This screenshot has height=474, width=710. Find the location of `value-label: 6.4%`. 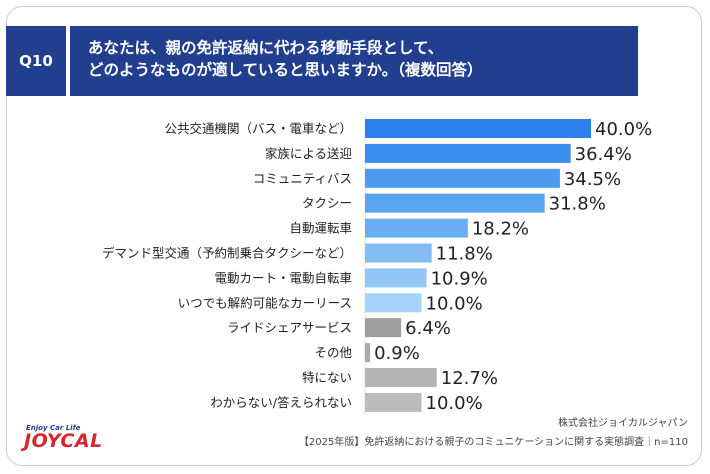

value-label: 6.4% is located at coordinates (428, 328).